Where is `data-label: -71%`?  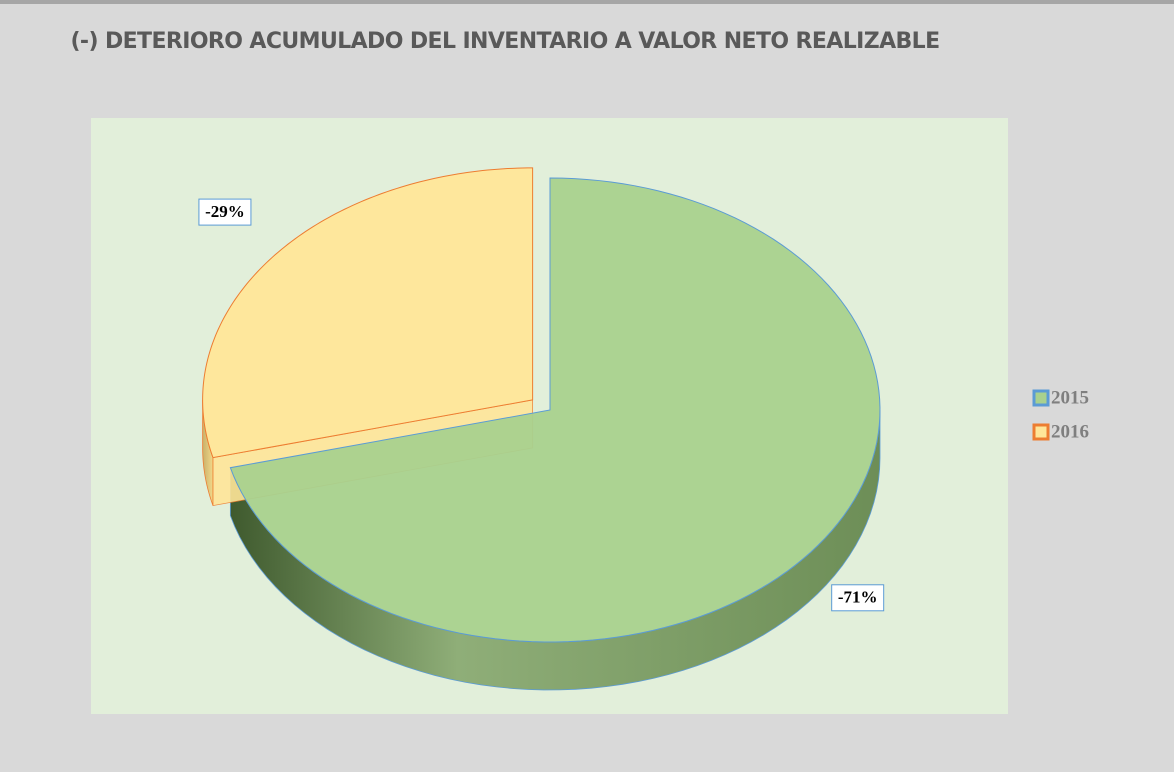 data-label: -71% is located at coordinates (858, 597).